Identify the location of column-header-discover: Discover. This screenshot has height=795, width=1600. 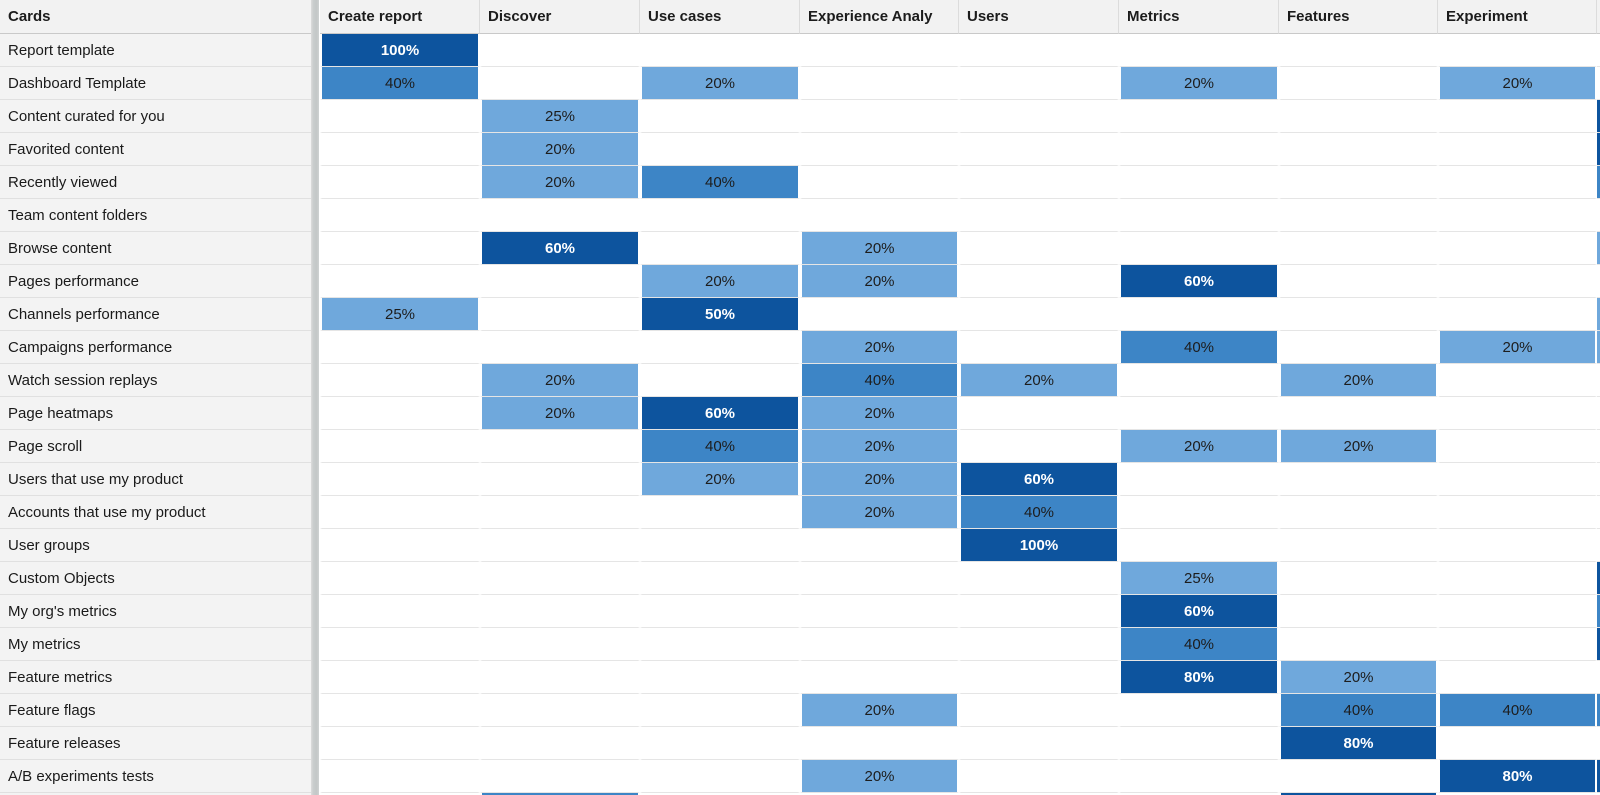
(560, 17).